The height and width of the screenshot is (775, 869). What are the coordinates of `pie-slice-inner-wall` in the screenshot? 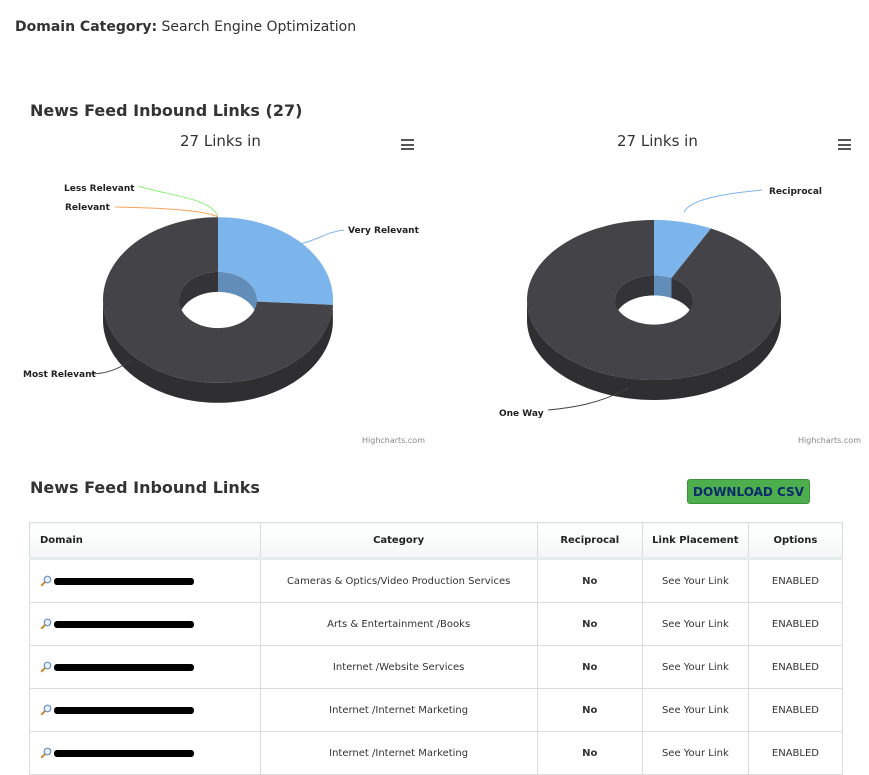 It's located at (663, 286).